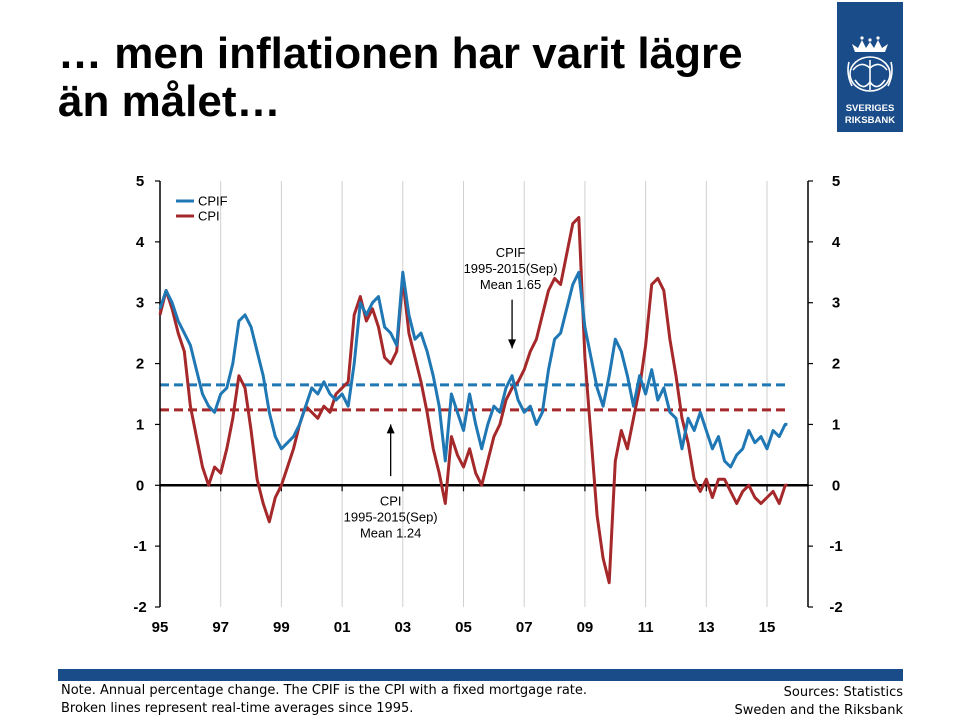 The height and width of the screenshot is (720, 960). What do you see at coordinates (870, 74) in the screenshot?
I see `seal-emblem-icon` at bounding box center [870, 74].